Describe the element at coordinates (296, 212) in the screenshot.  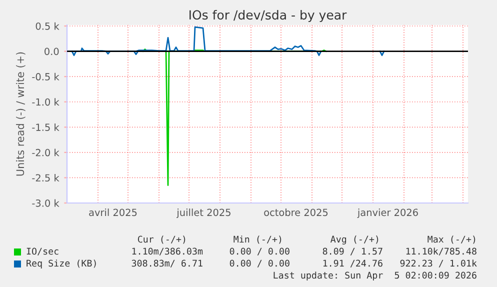
I see `x-tick-label: octobre 2025` at that location.